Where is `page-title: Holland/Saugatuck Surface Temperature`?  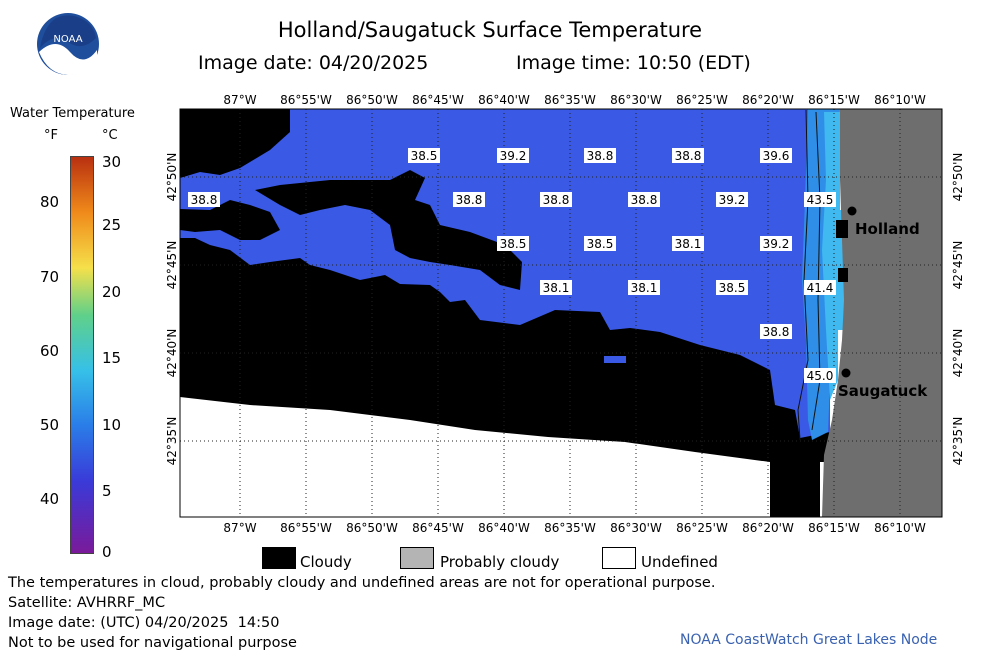 page-title: Holland/Saugatuck Surface Temperature is located at coordinates (490, 30).